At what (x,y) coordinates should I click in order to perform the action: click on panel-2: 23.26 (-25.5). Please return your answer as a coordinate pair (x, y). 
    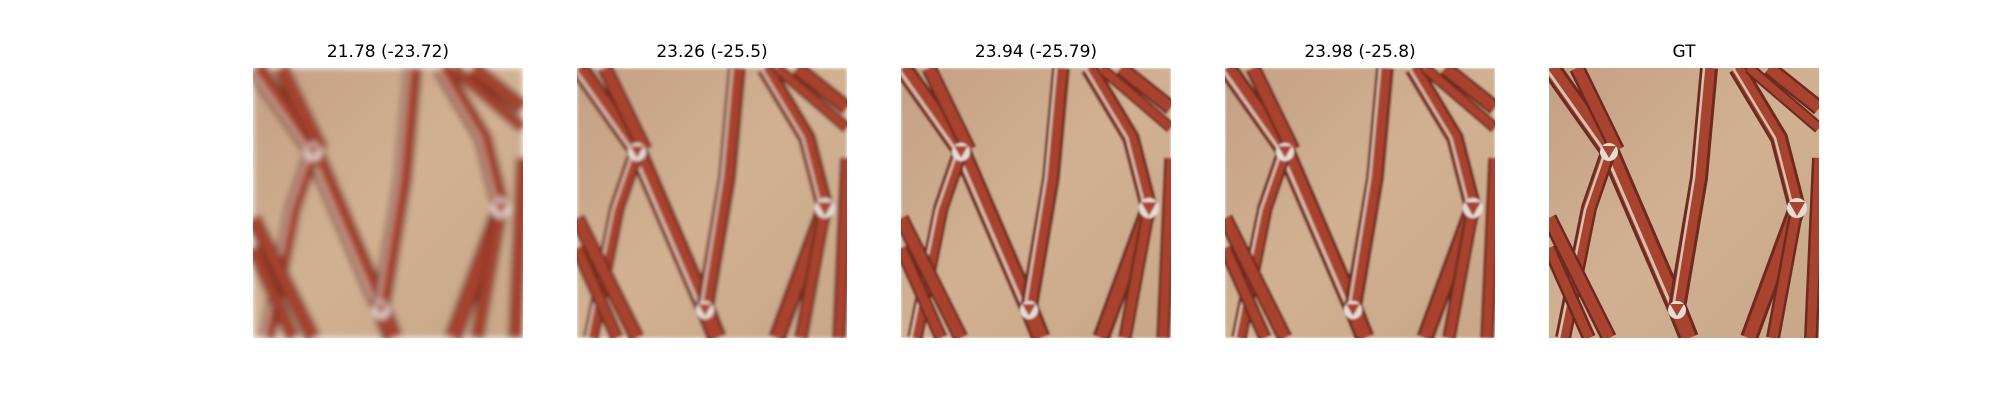
    Looking at the image, I should click on (712, 52).